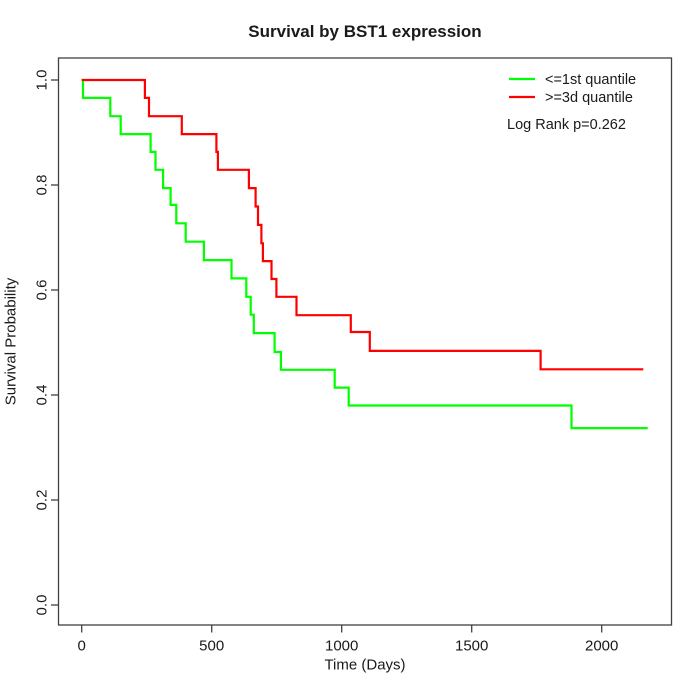 The width and height of the screenshot is (700, 700). Describe the element at coordinates (42, 80) in the screenshot. I see `y-tick-label: 1.0` at that location.